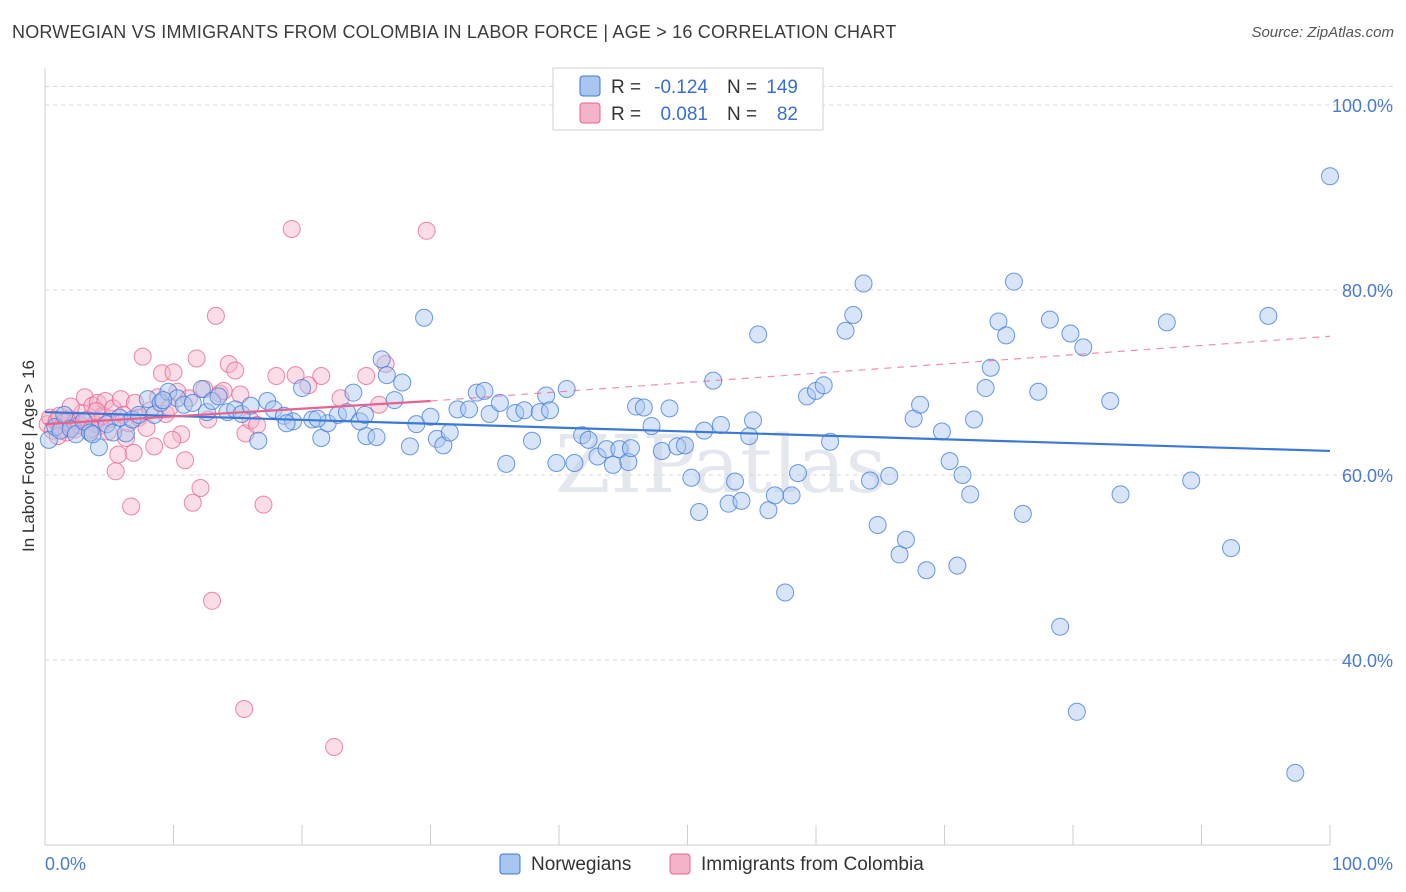 This screenshot has width=1406, height=892. What do you see at coordinates (1322, 32) in the screenshot?
I see `chart-source: Source: ZipAtlas.com` at bounding box center [1322, 32].